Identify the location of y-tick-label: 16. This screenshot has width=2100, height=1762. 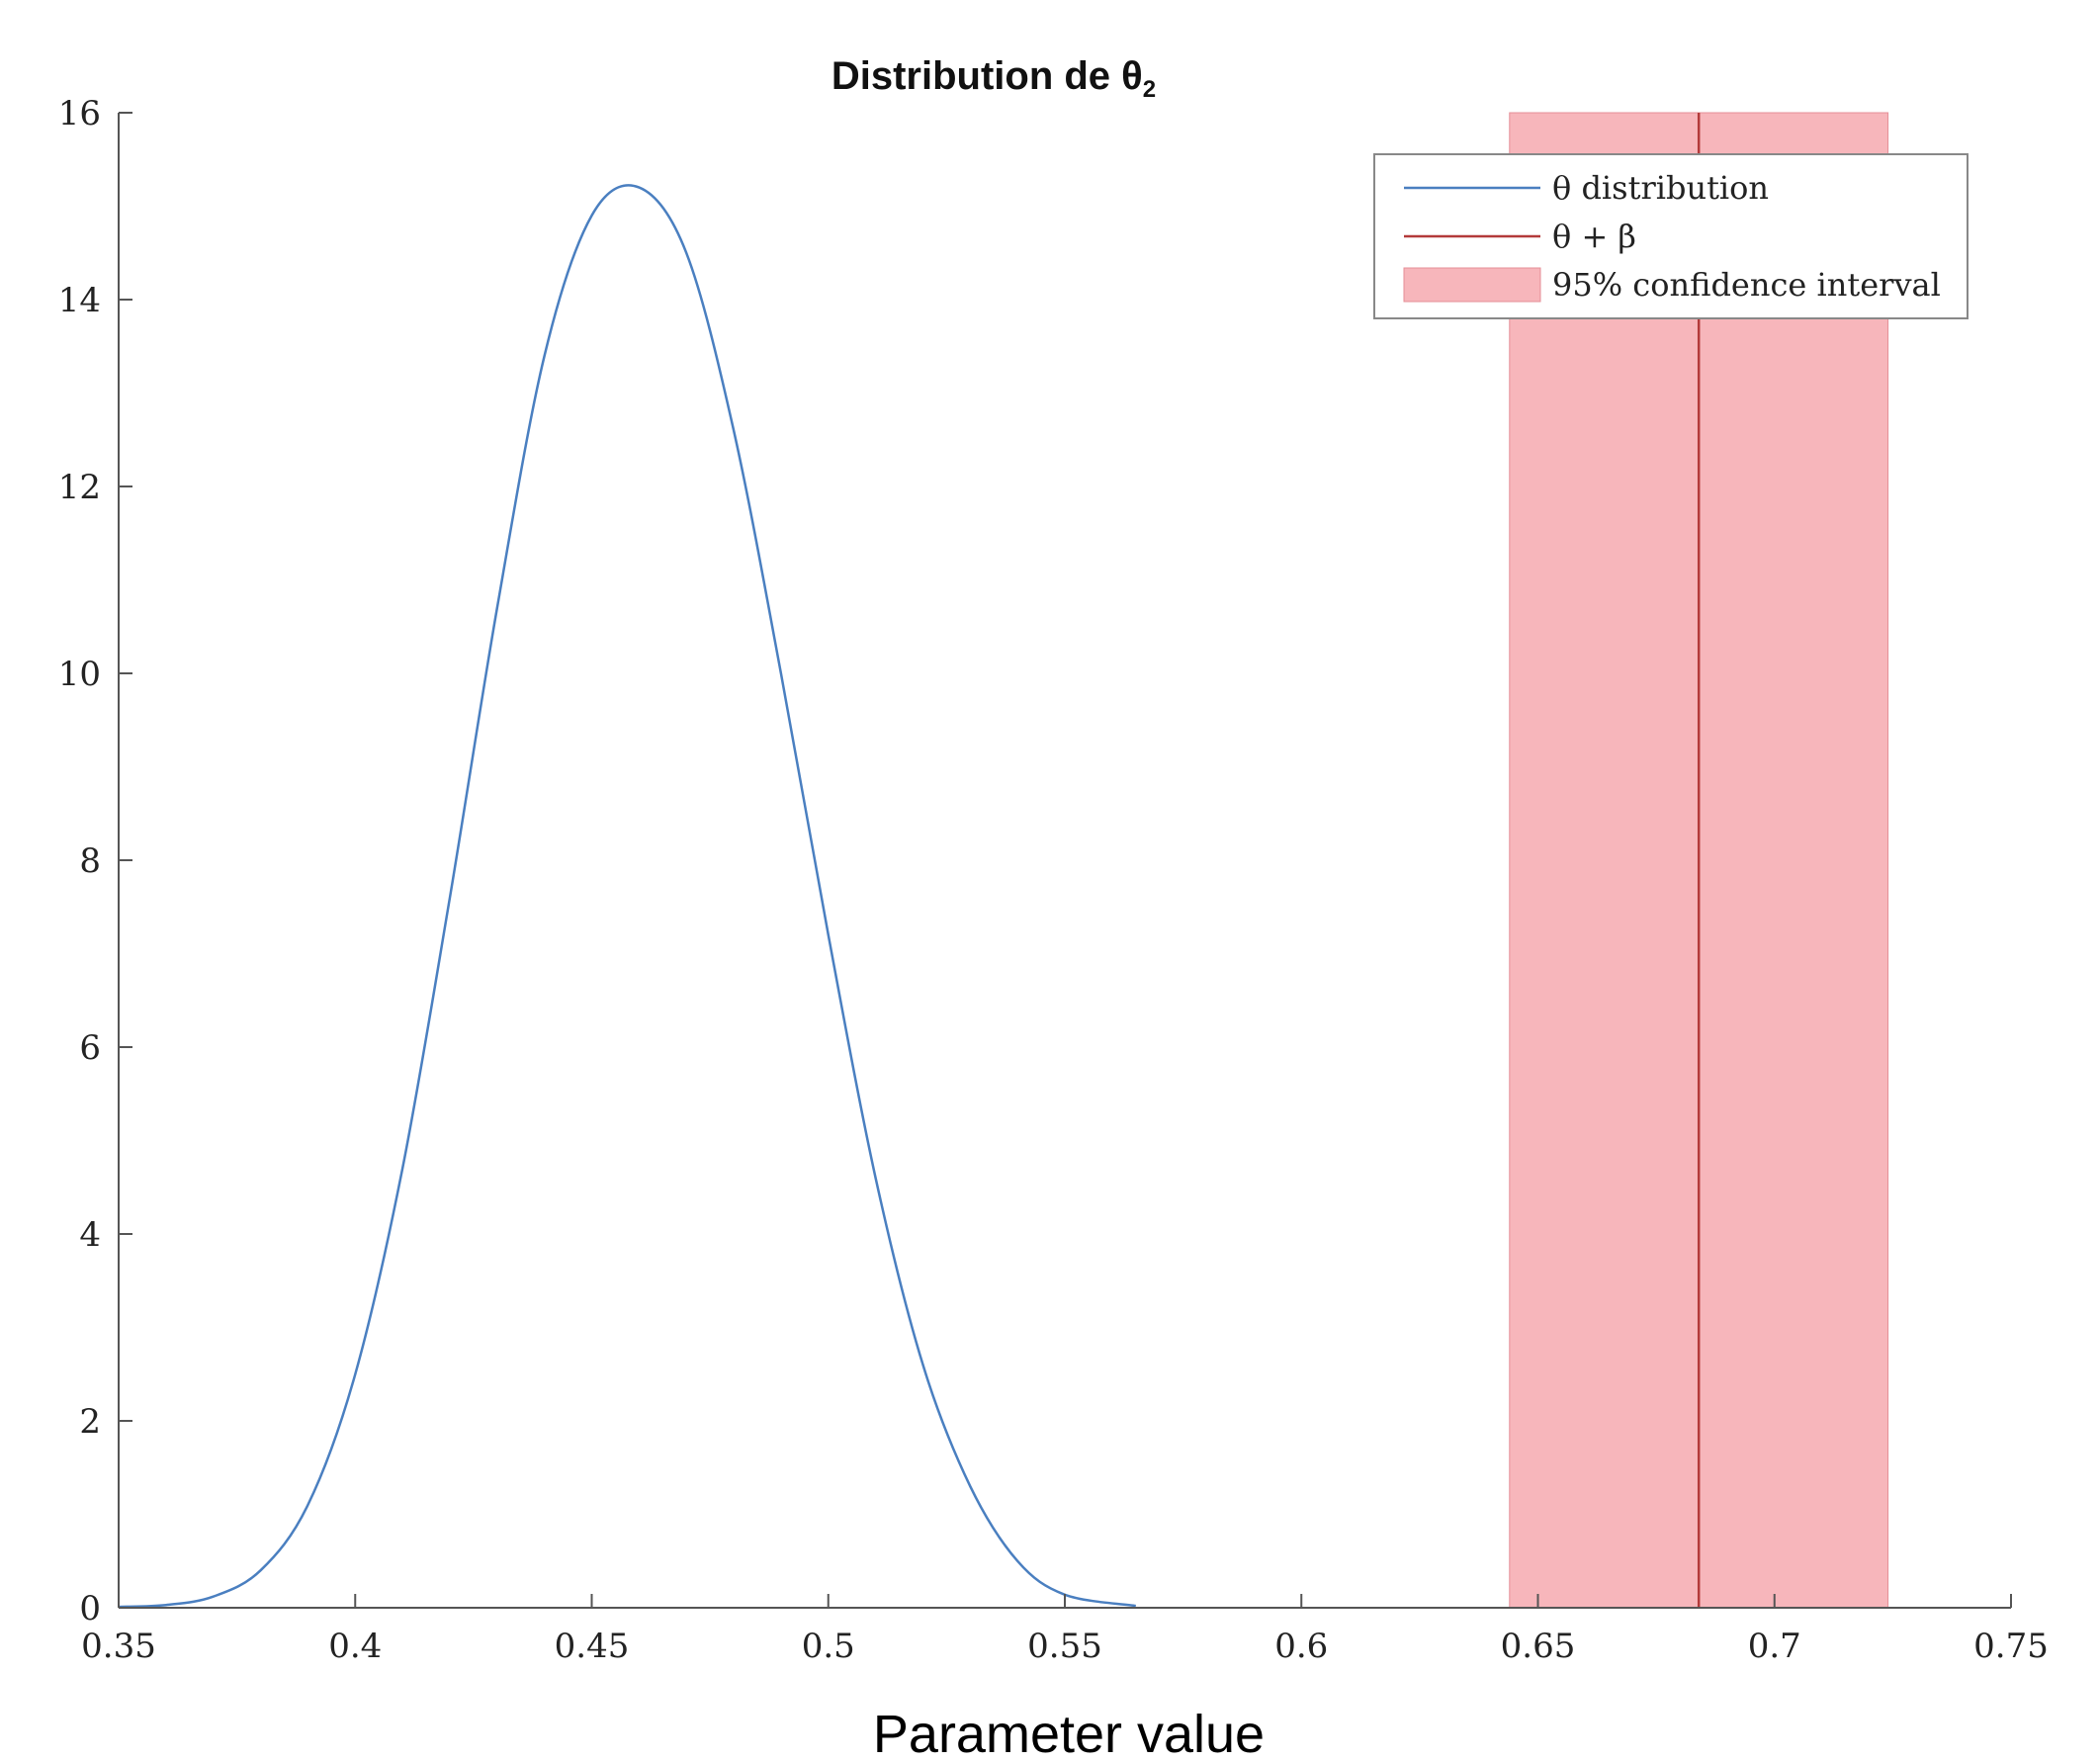
(79, 114).